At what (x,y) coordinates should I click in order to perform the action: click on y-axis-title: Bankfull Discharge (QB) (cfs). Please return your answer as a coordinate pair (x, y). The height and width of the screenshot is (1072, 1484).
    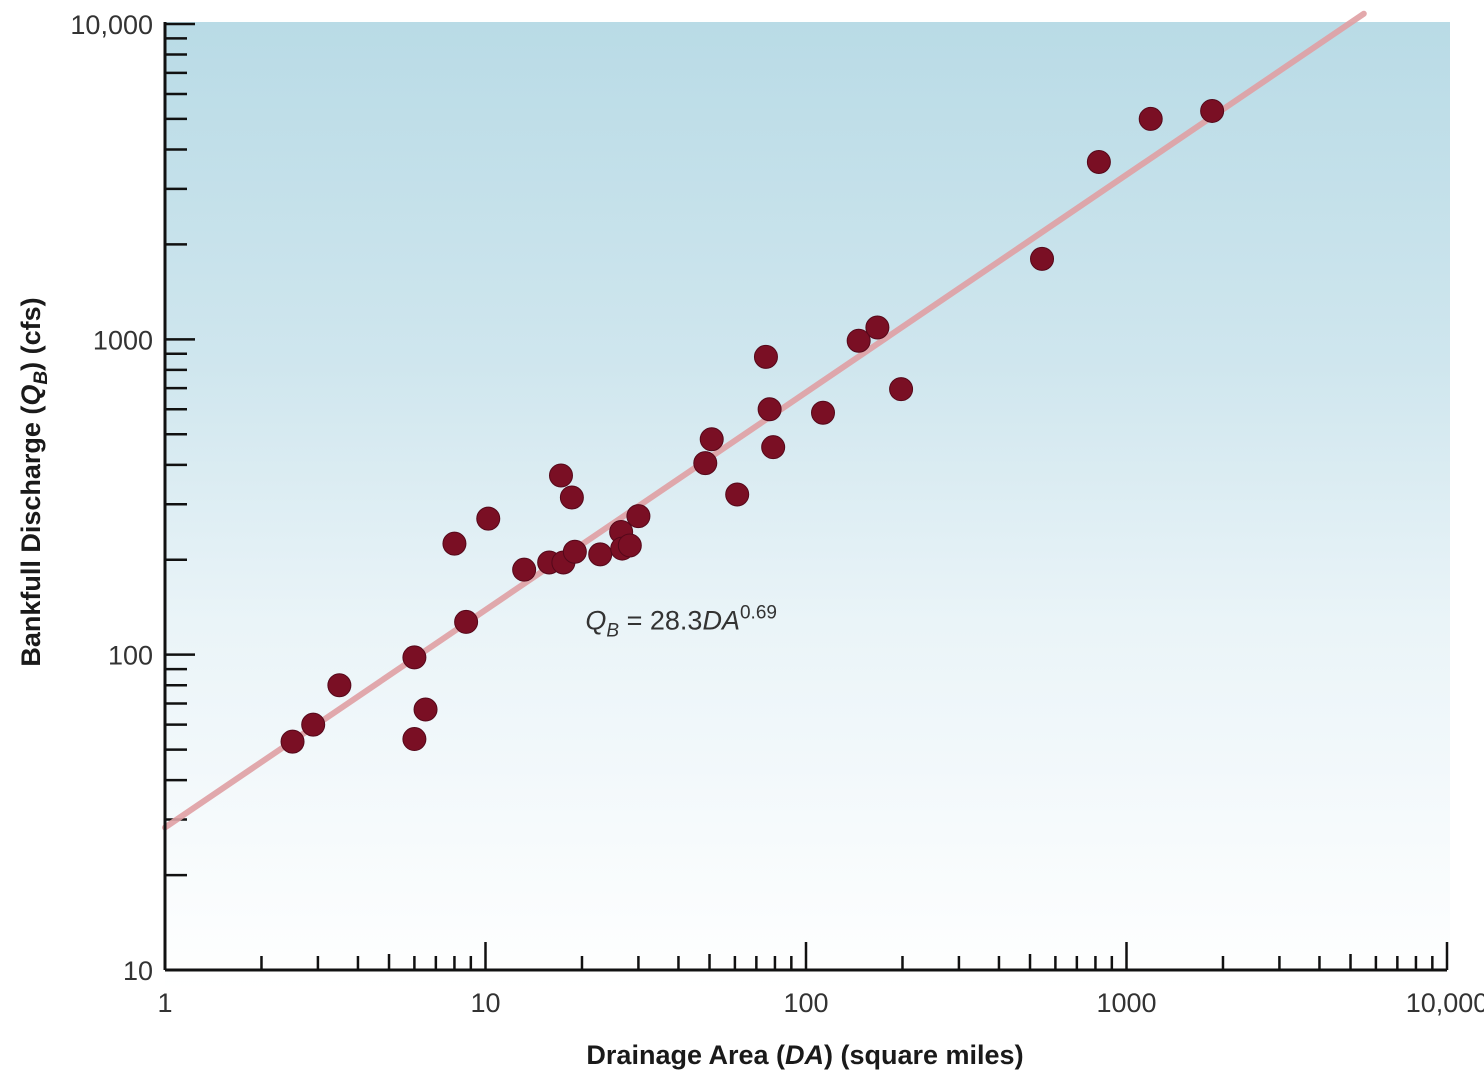
    Looking at the image, I should click on (34, 481).